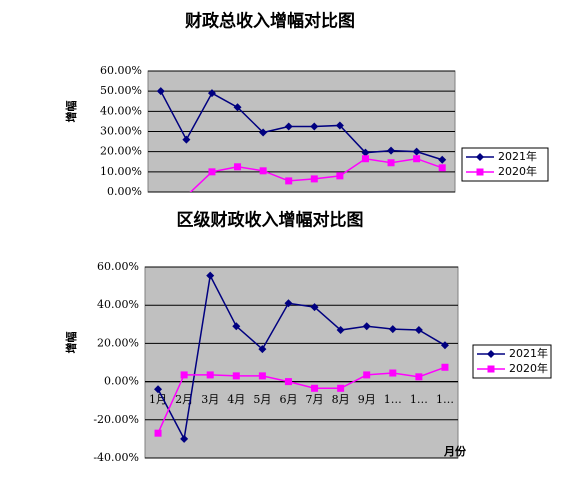  Describe the element at coordinates (121, 171) in the screenshot. I see `y-tick-label: 10.00%` at that location.